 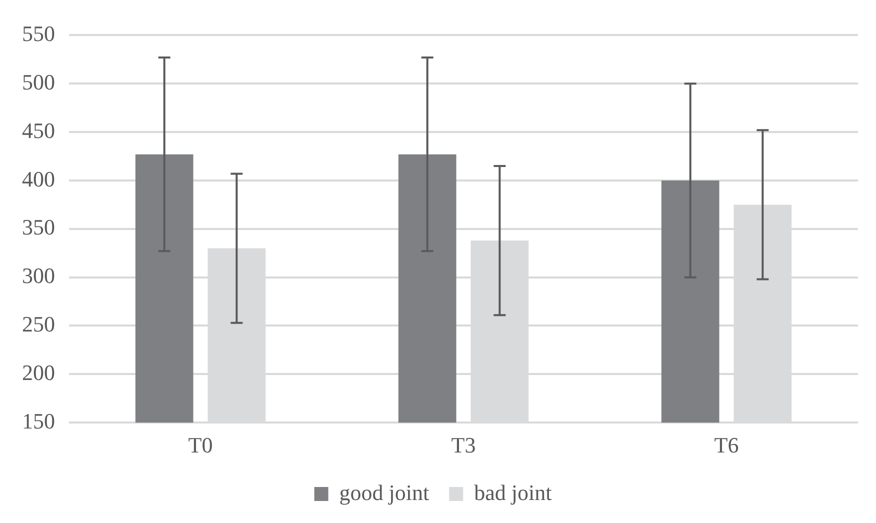 I want to click on y-tick-label: 400, so click(x=38, y=179).